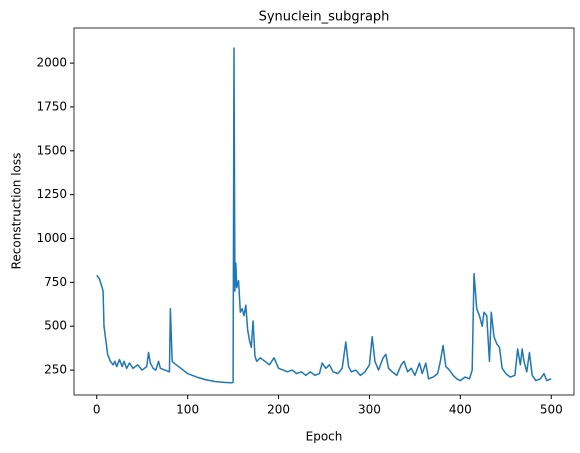  What do you see at coordinates (324, 437) in the screenshot?
I see `x-axis-label: Epoch` at bounding box center [324, 437].